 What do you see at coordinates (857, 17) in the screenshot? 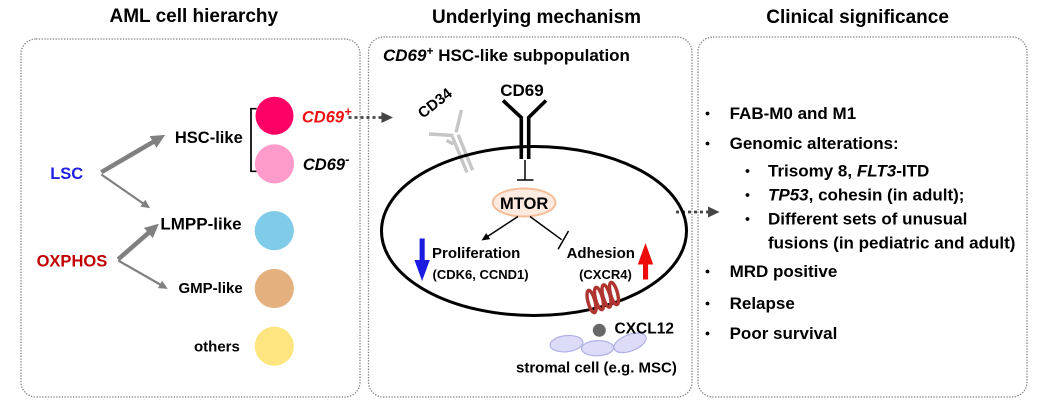
I see `svg-text: Clinical significance` at bounding box center [857, 17].